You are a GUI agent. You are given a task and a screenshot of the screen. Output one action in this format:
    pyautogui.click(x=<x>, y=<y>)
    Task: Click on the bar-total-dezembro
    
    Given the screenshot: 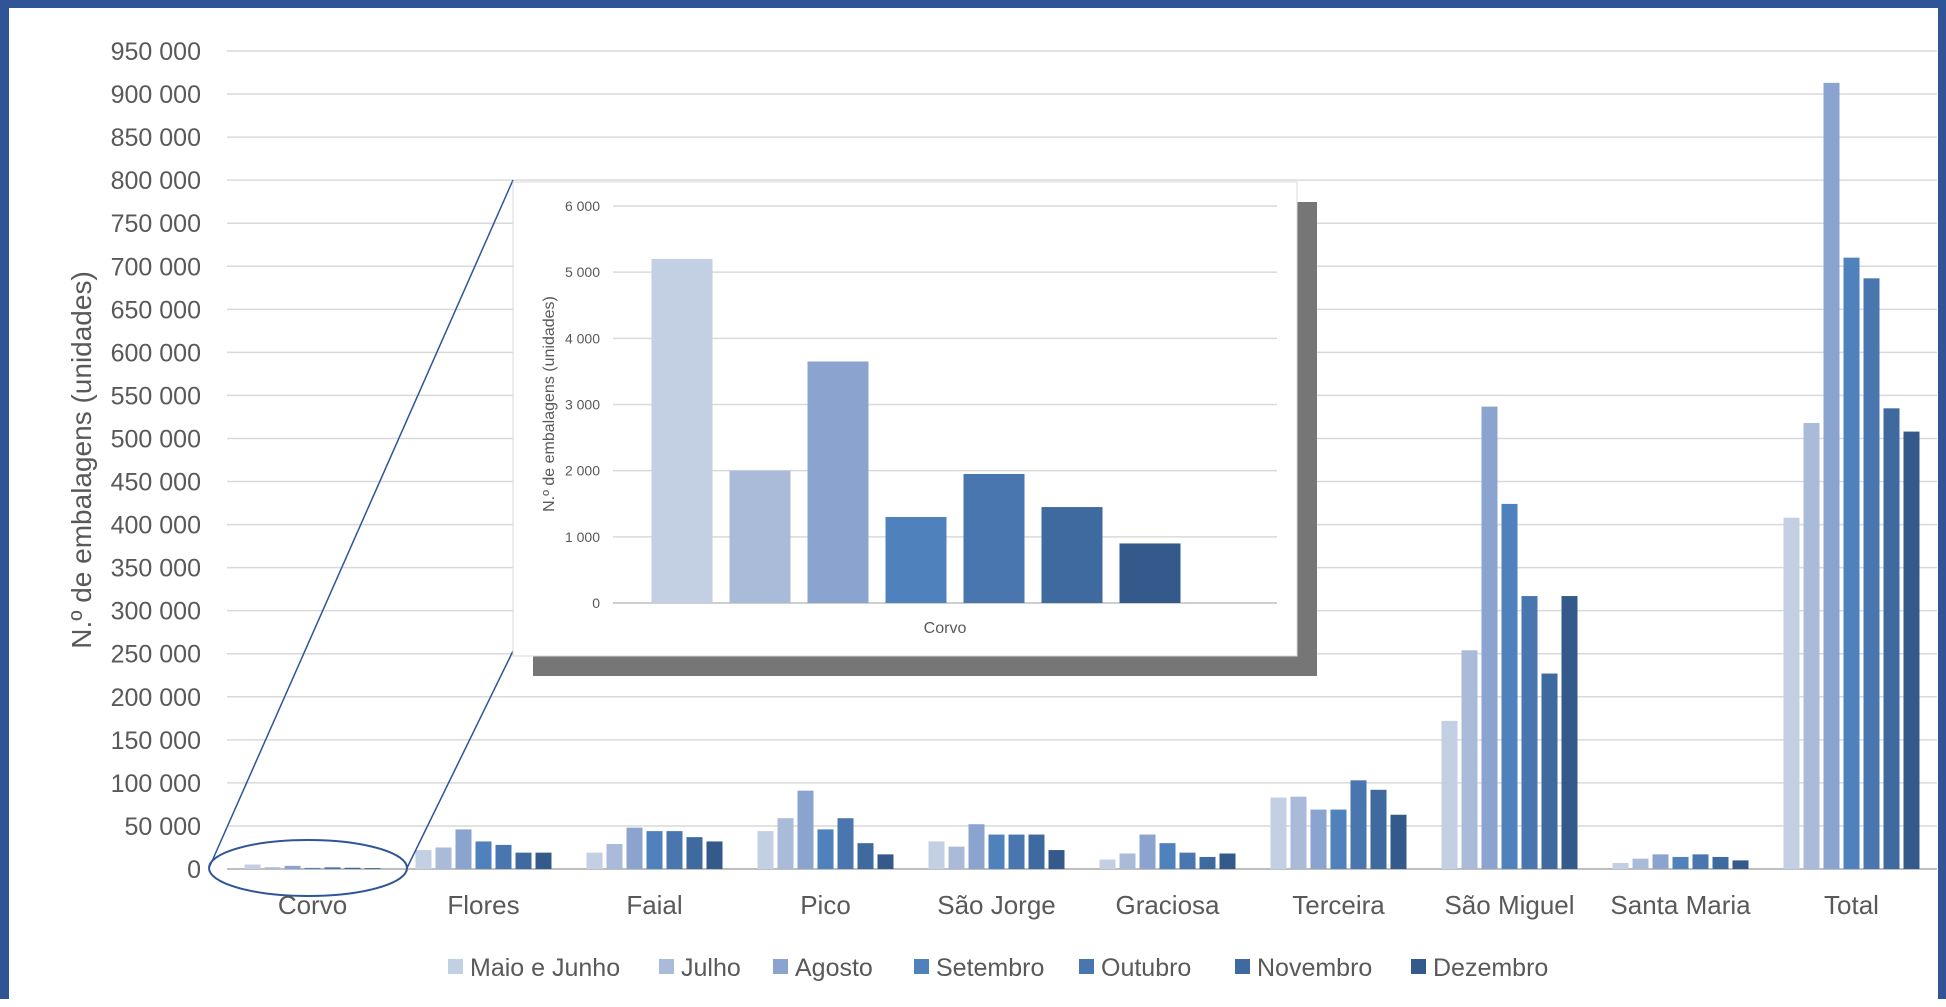 What is the action you would take?
    pyautogui.click(x=1911, y=650)
    